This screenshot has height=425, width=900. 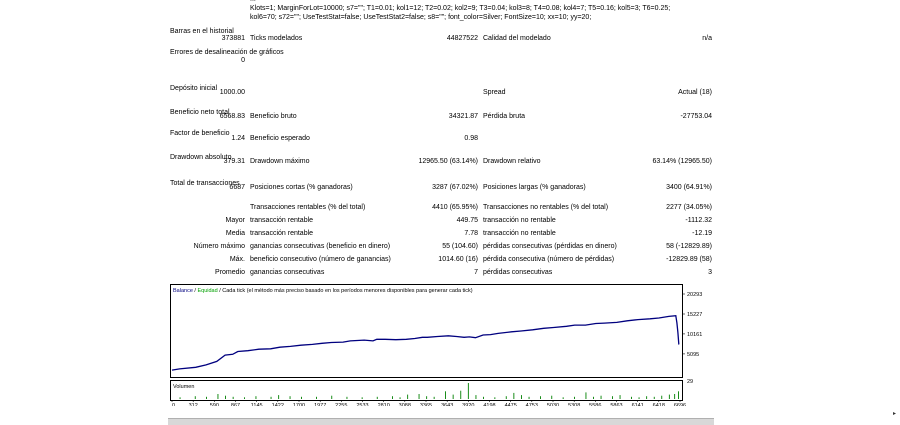 What do you see at coordinates (518, 272) in the screenshot?
I see `avgcons-loss-label: pérdidas consecutivas` at bounding box center [518, 272].